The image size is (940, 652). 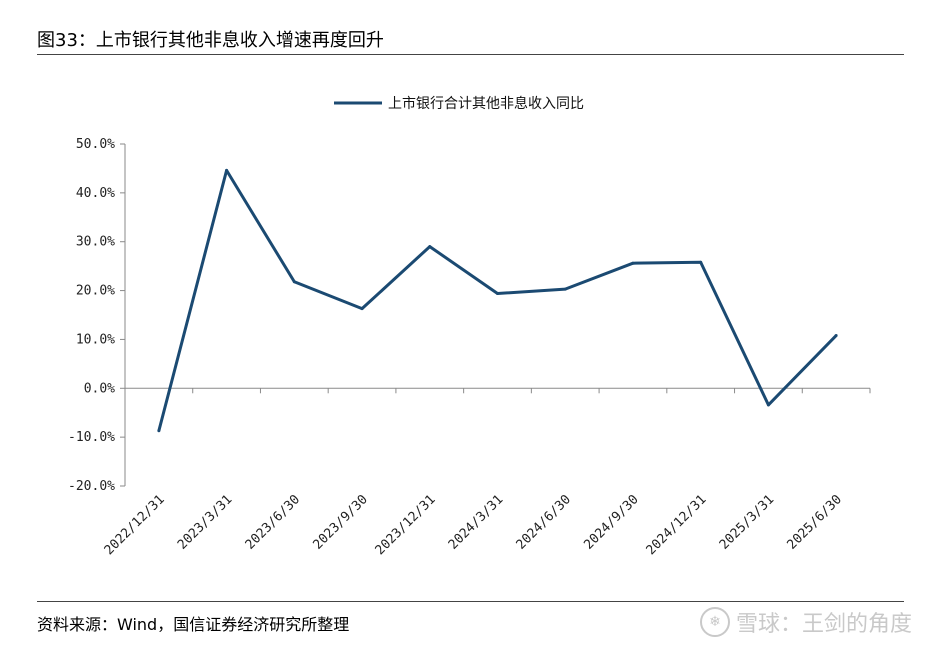 I want to click on y-tick-label: 10.0%, so click(x=95, y=339).